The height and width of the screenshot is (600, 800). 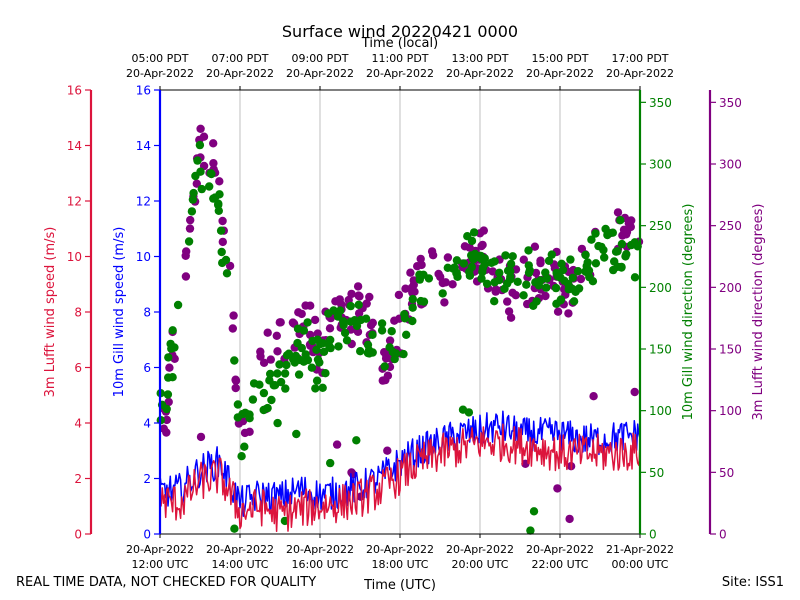 What do you see at coordinates (399, 43) in the screenshot?
I see `top-axis-label: Time (local)` at bounding box center [399, 43].